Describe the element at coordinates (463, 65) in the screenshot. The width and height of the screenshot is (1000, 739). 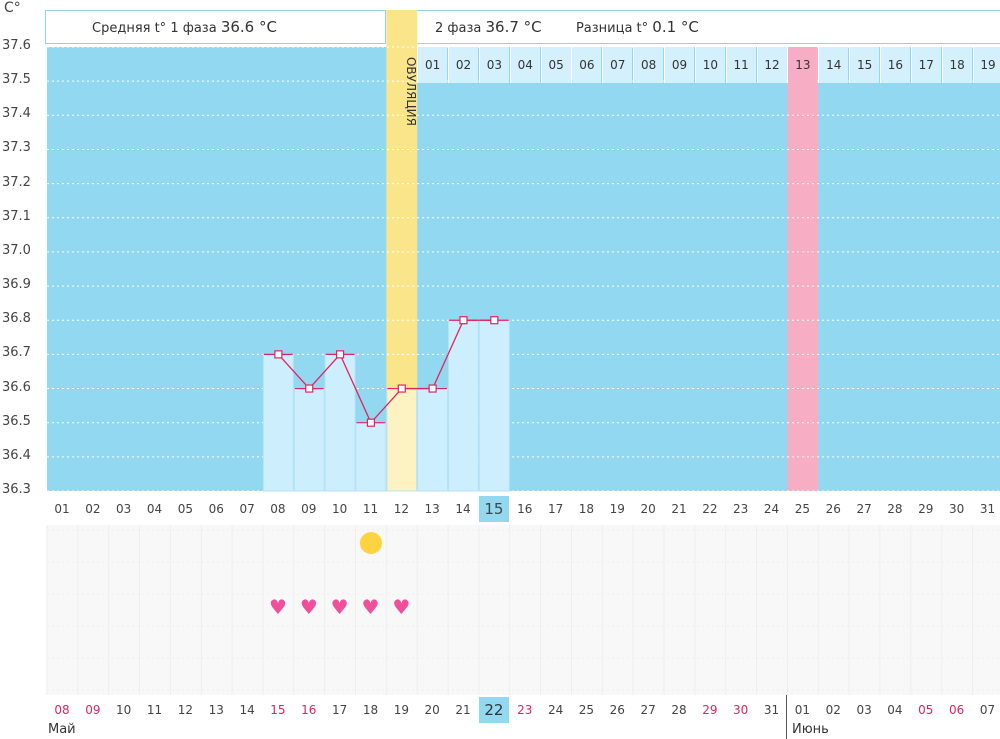
I see `phase2-day: 02` at that location.